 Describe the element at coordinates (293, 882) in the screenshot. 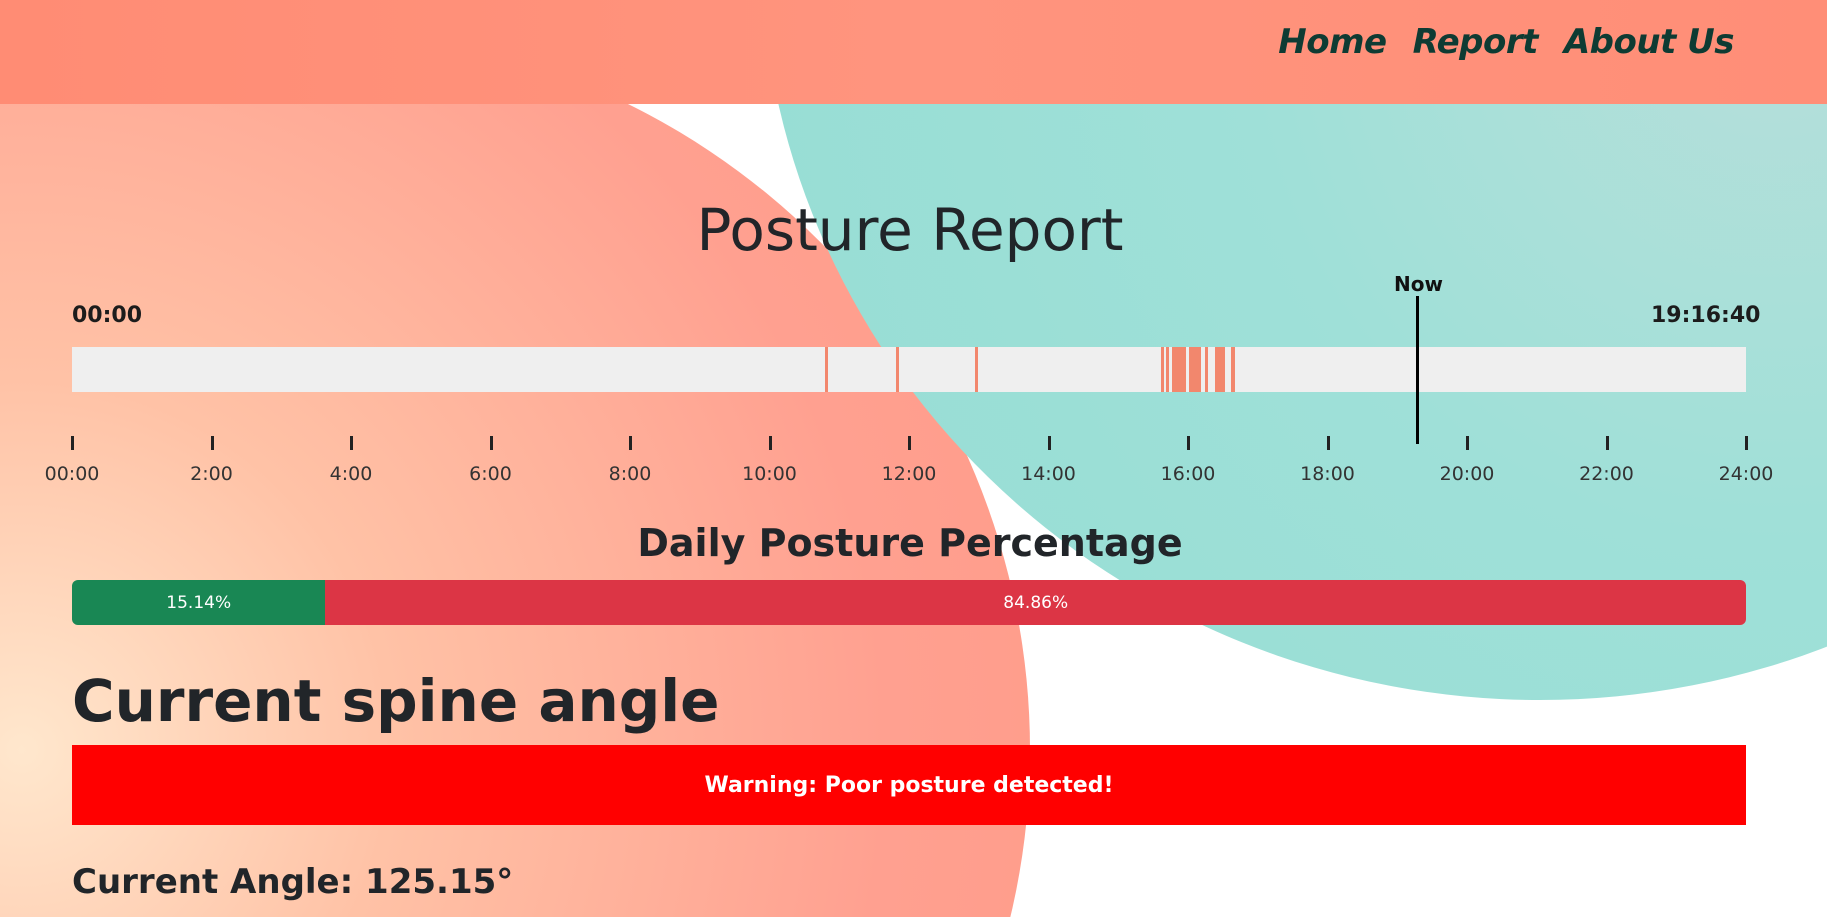

I see `current-angle-readout: Current Angle: 125.15°` at that location.